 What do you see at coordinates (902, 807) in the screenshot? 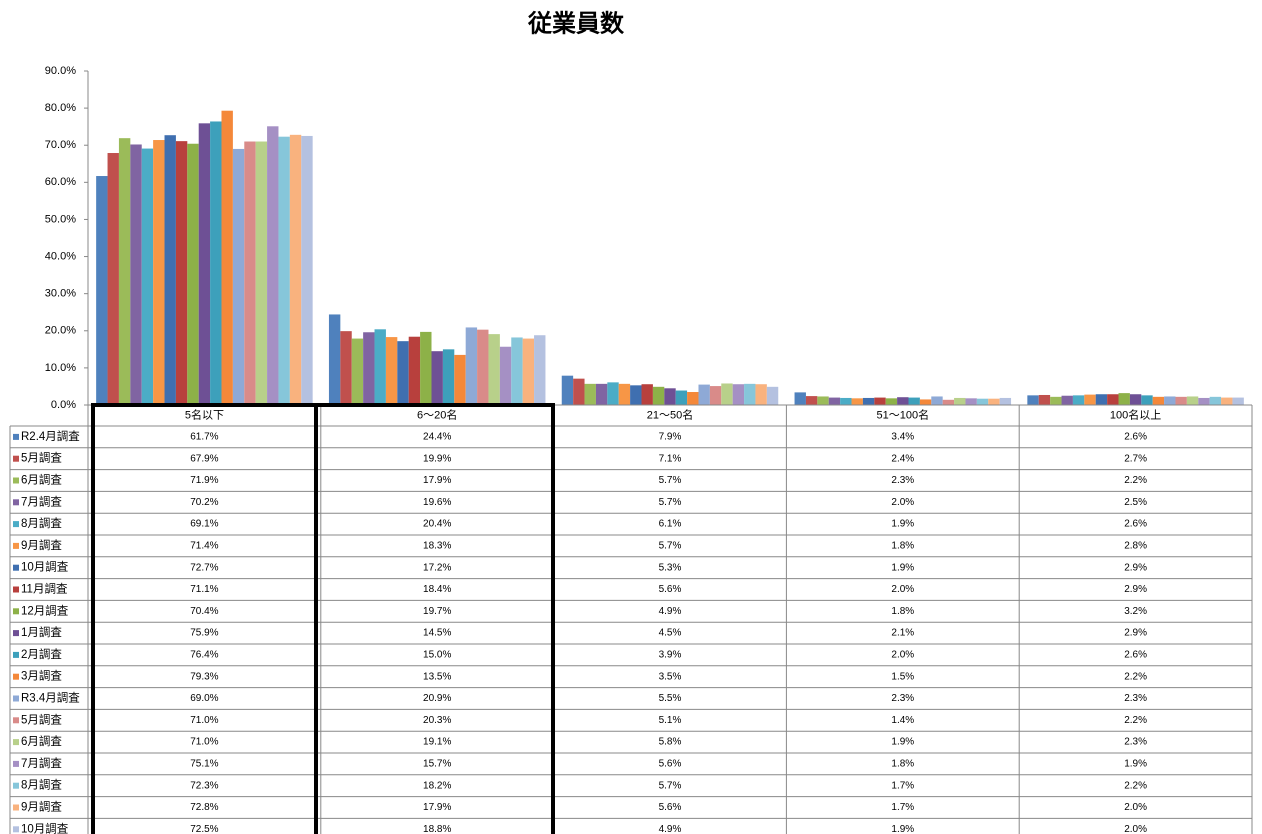
I see `table-cell: 1.7%` at bounding box center [902, 807].